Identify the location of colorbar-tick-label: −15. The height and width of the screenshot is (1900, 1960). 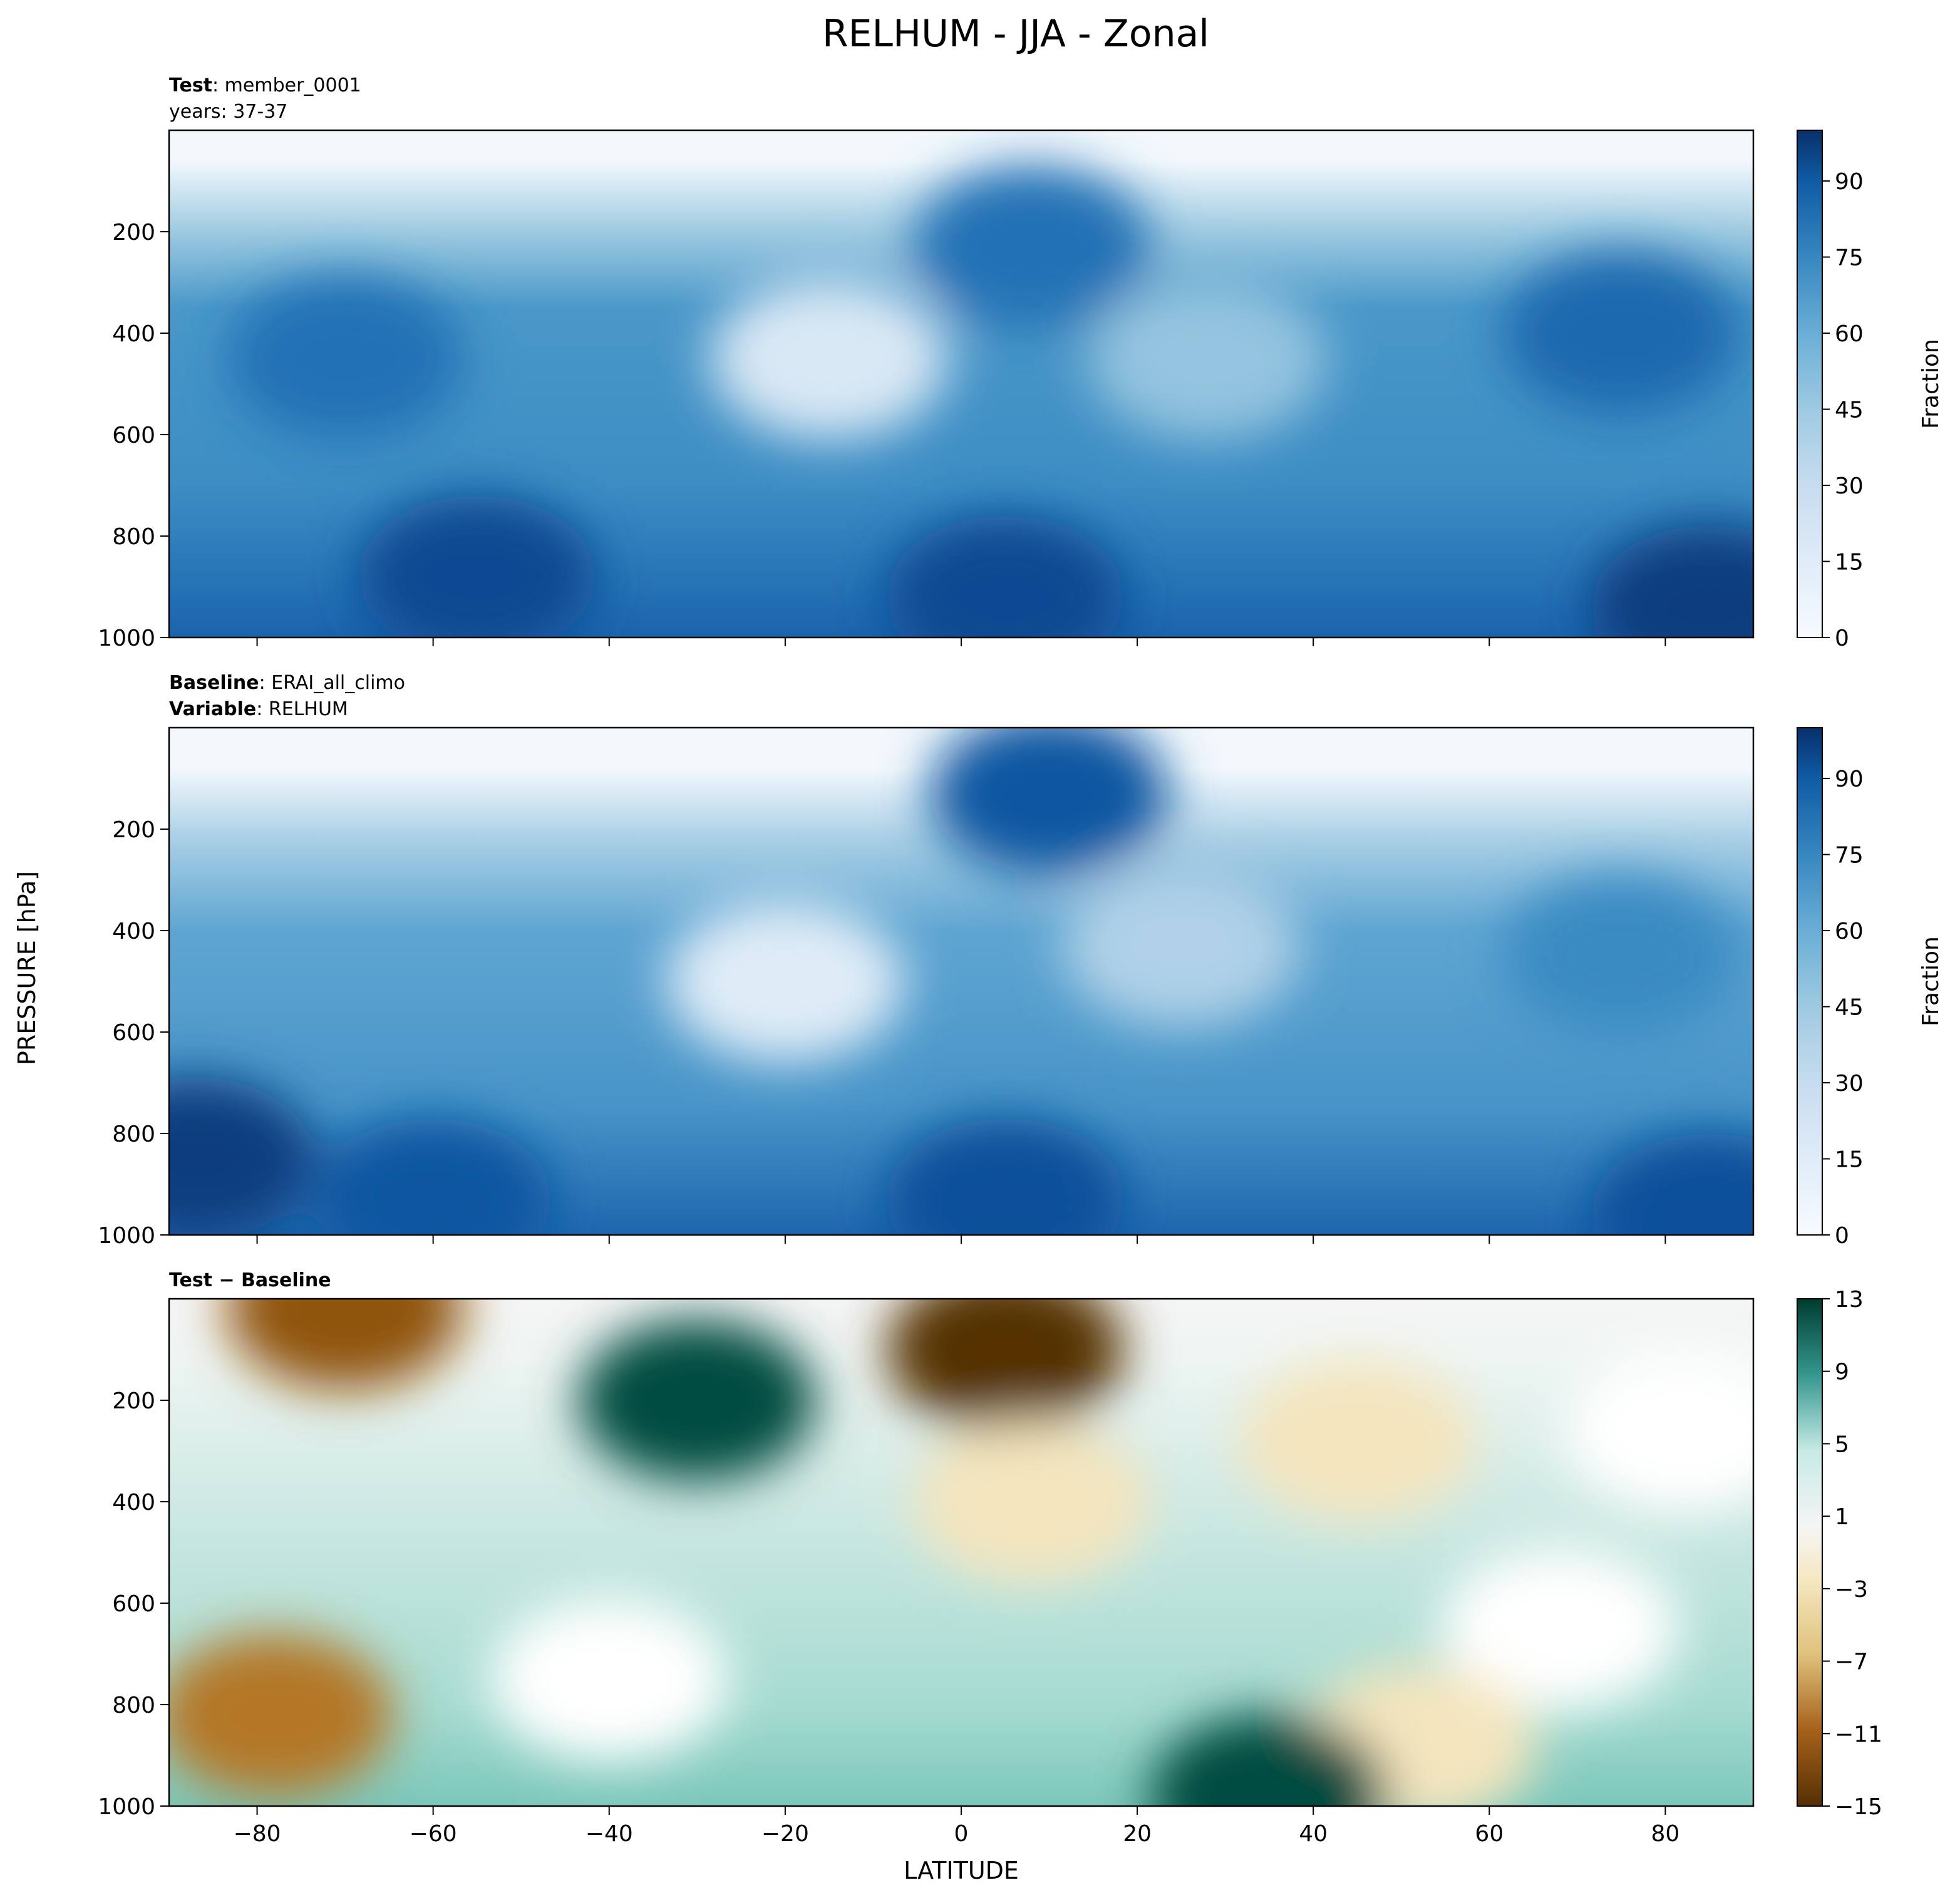
(1858, 1807).